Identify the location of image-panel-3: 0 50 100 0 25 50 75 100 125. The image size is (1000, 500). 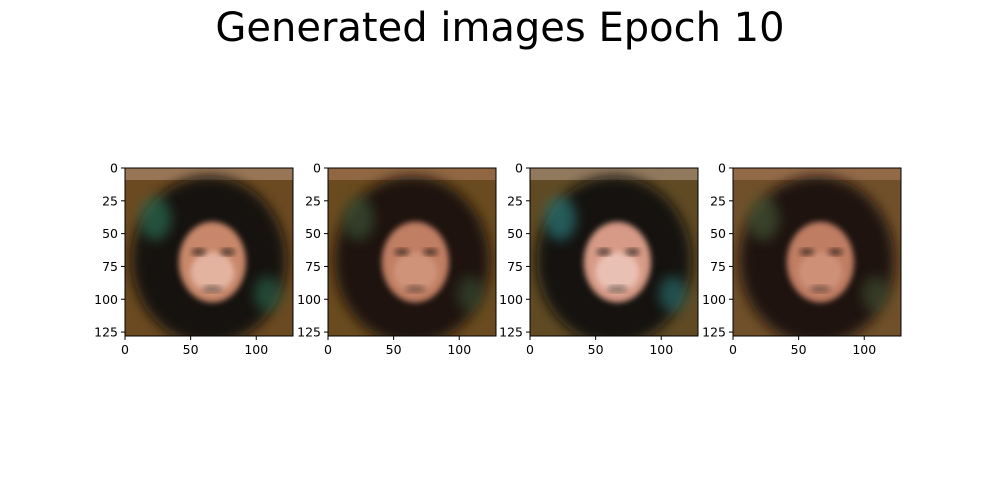
(599, 259).